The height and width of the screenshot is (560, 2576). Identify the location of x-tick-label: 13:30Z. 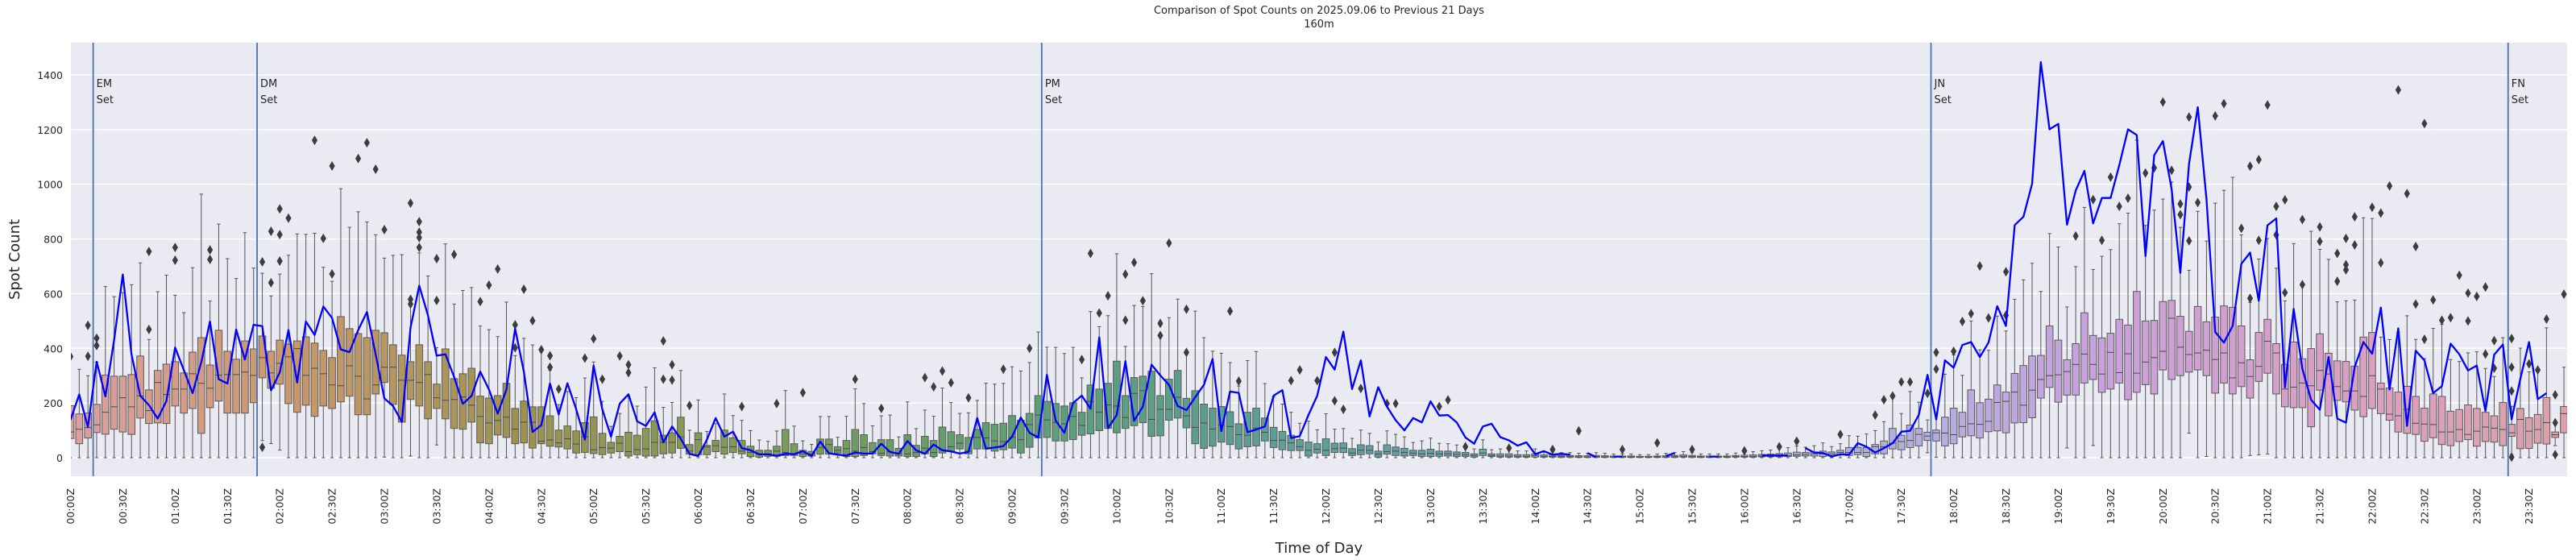
(1483, 506).